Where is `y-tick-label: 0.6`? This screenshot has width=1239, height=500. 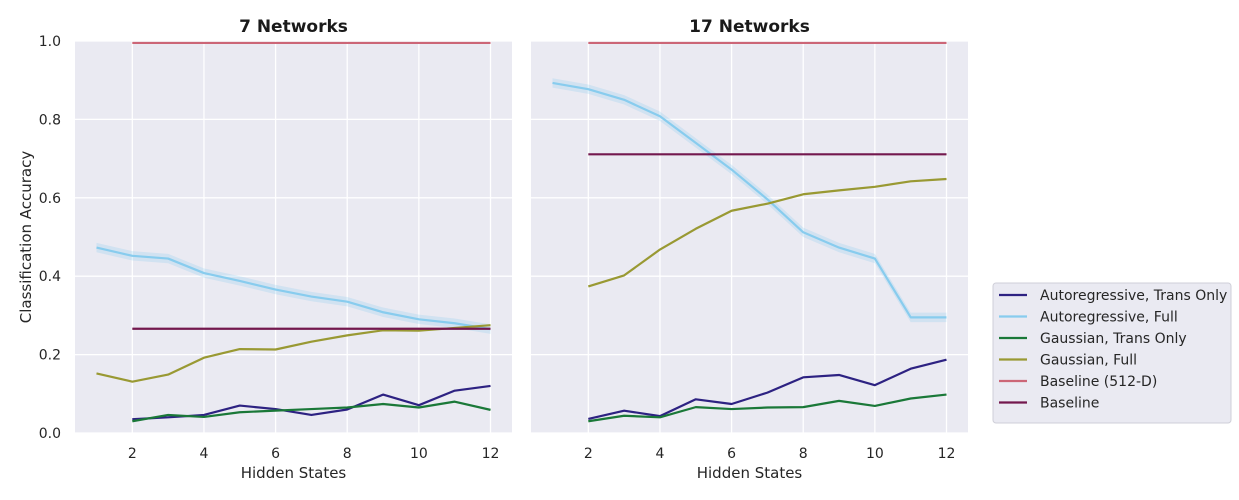 y-tick-label: 0.6 is located at coordinates (50, 199).